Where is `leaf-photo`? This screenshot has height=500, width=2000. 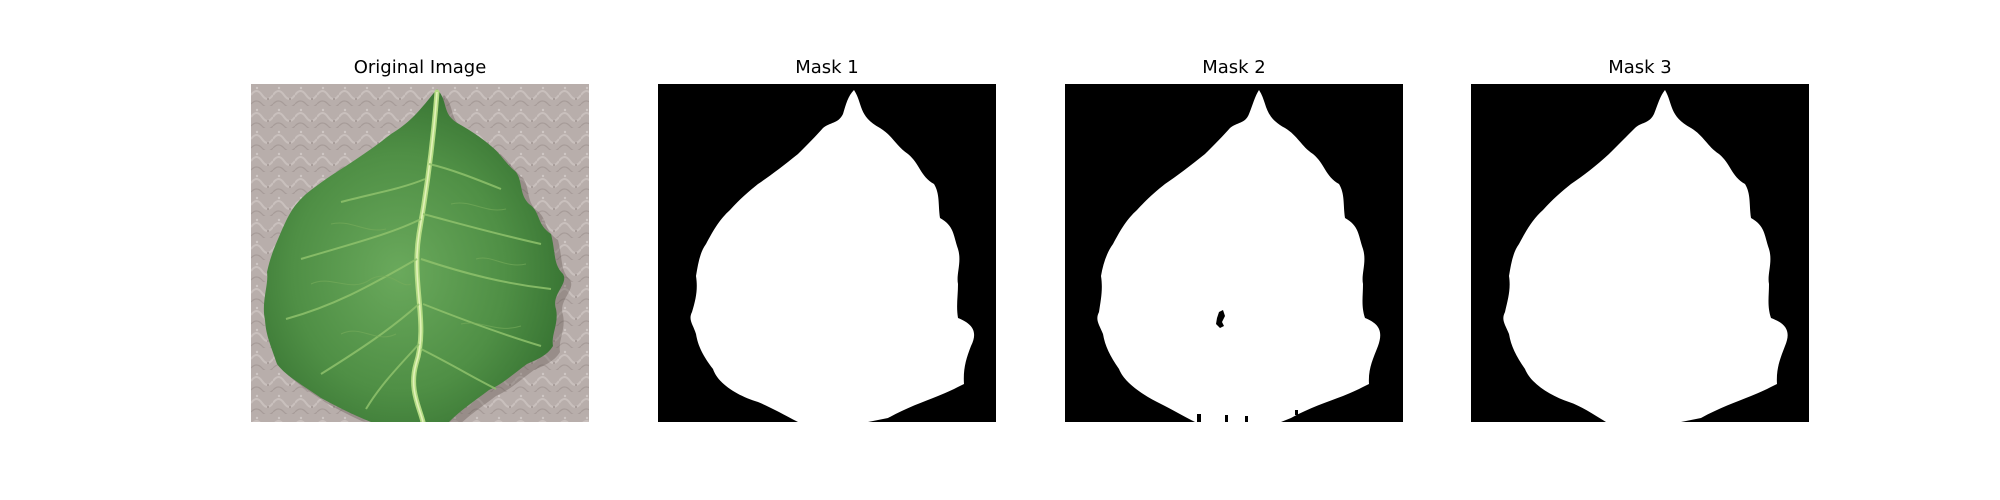 leaf-photo is located at coordinates (420, 253).